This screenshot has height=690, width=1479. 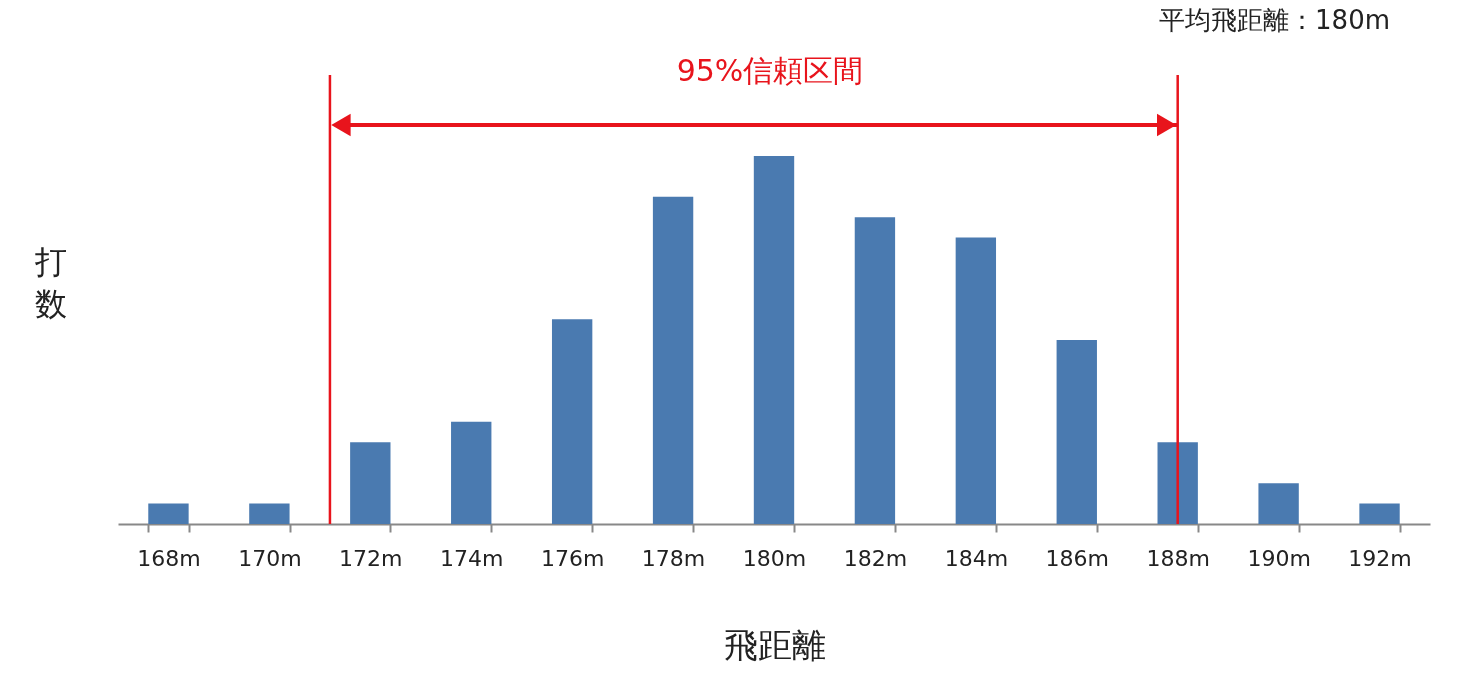 What do you see at coordinates (875, 558) in the screenshot?
I see `x-tick-label: 182m` at bounding box center [875, 558].